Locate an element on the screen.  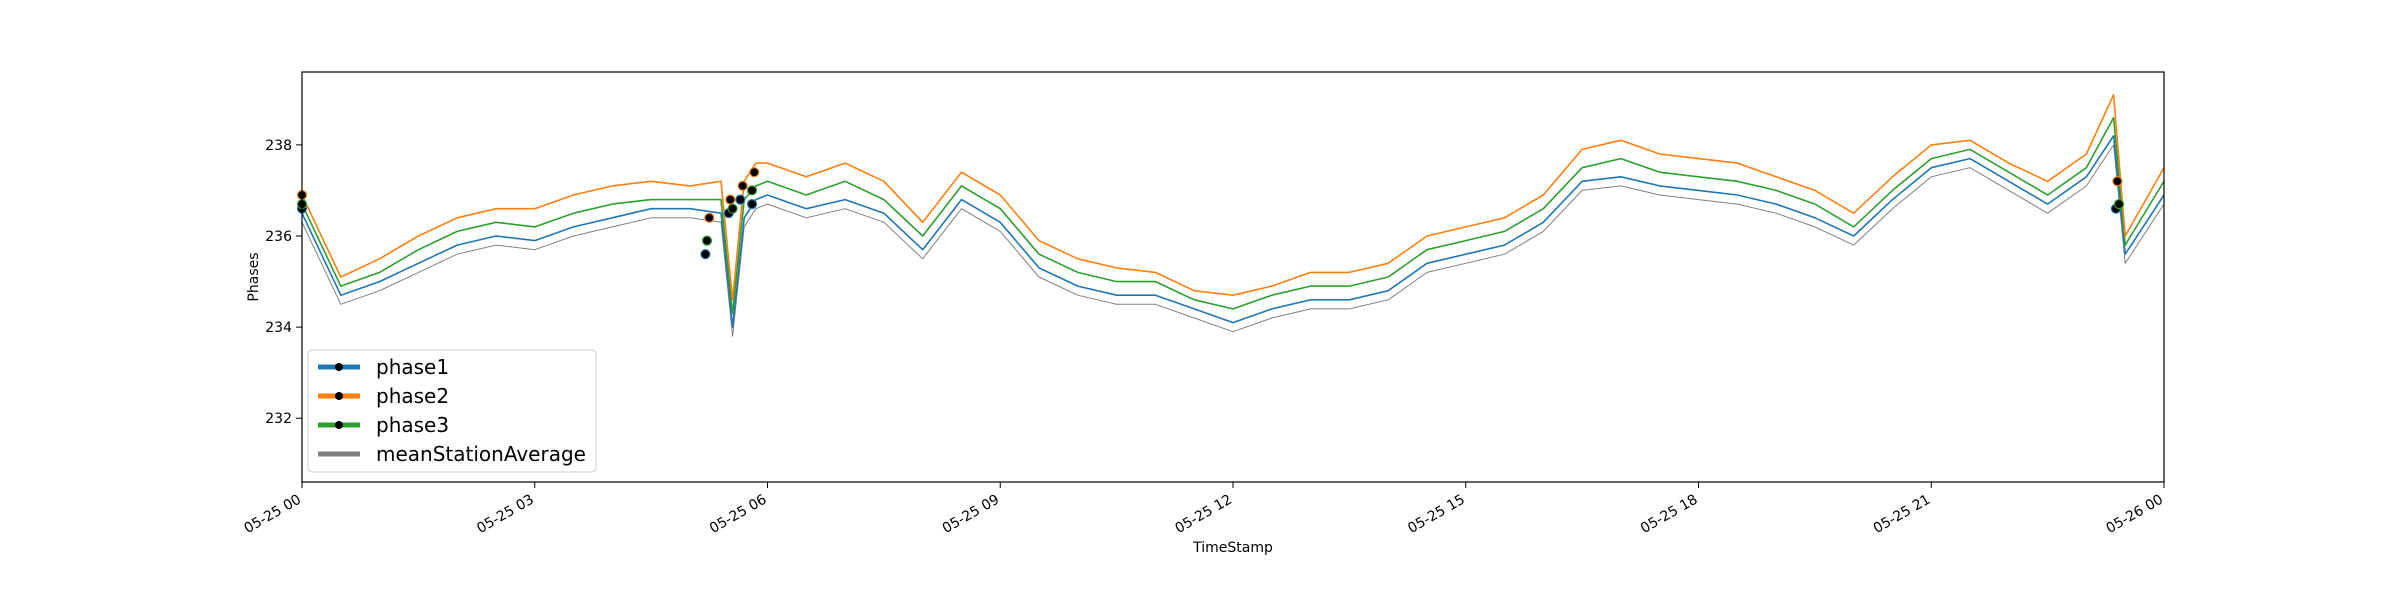
y-tick-label: 238 is located at coordinates (278, 146).